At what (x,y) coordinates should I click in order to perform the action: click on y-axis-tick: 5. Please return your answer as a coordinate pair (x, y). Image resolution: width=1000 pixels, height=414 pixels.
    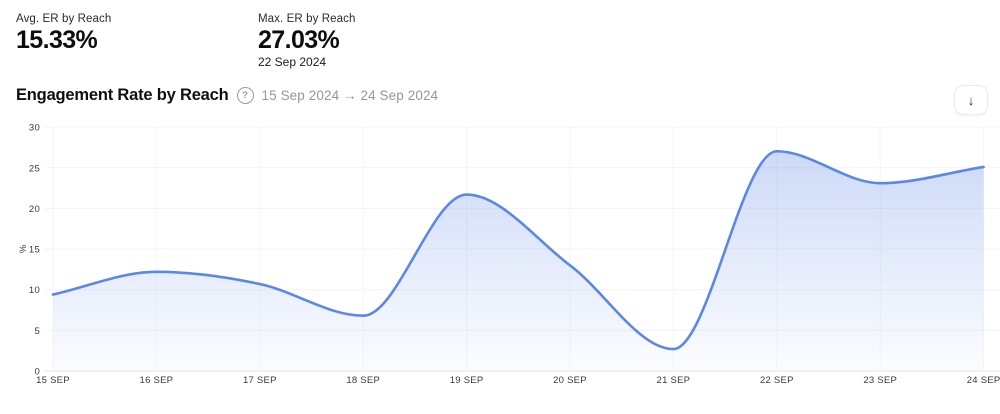
    Looking at the image, I should click on (37, 331).